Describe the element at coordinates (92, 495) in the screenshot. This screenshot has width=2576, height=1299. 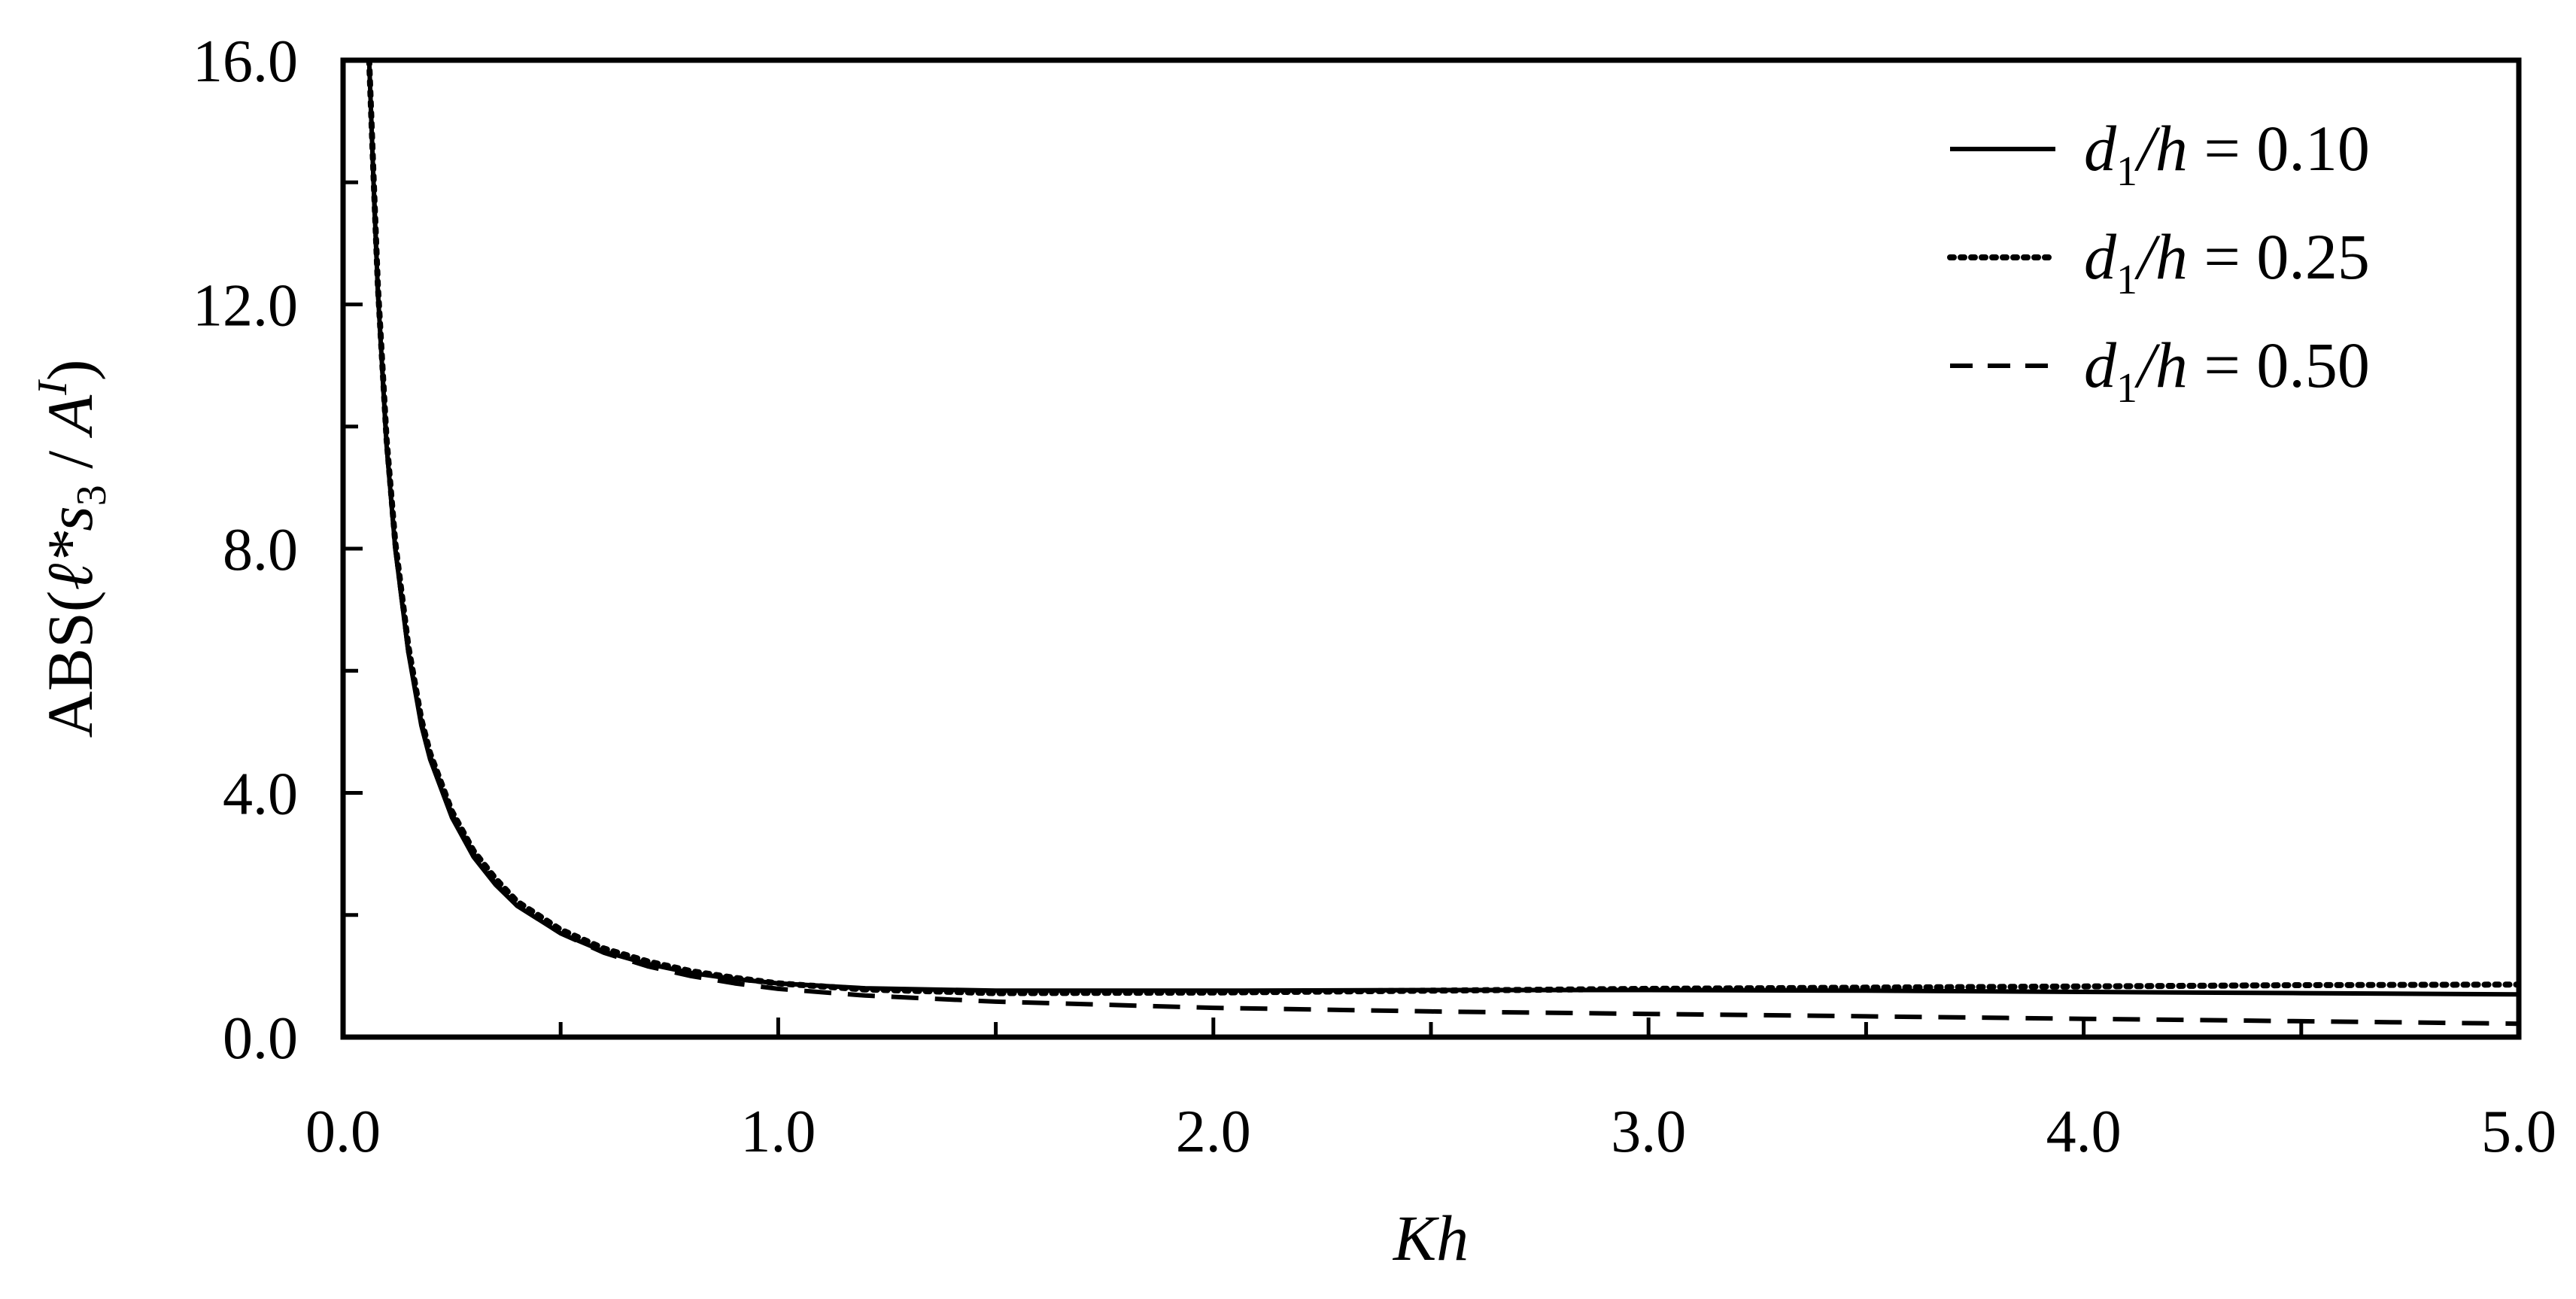
I see `y-title-sub: 3` at that location.